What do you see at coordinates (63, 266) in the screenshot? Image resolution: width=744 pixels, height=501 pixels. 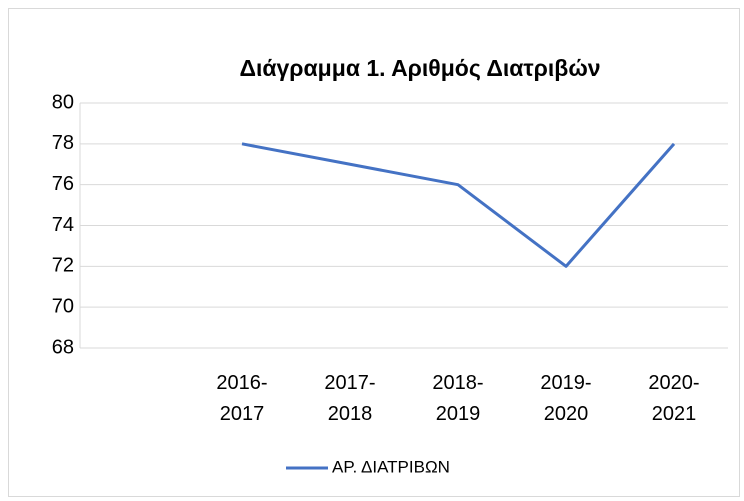 I see `y-tick-label: 72` at bounding box center [63, 266].